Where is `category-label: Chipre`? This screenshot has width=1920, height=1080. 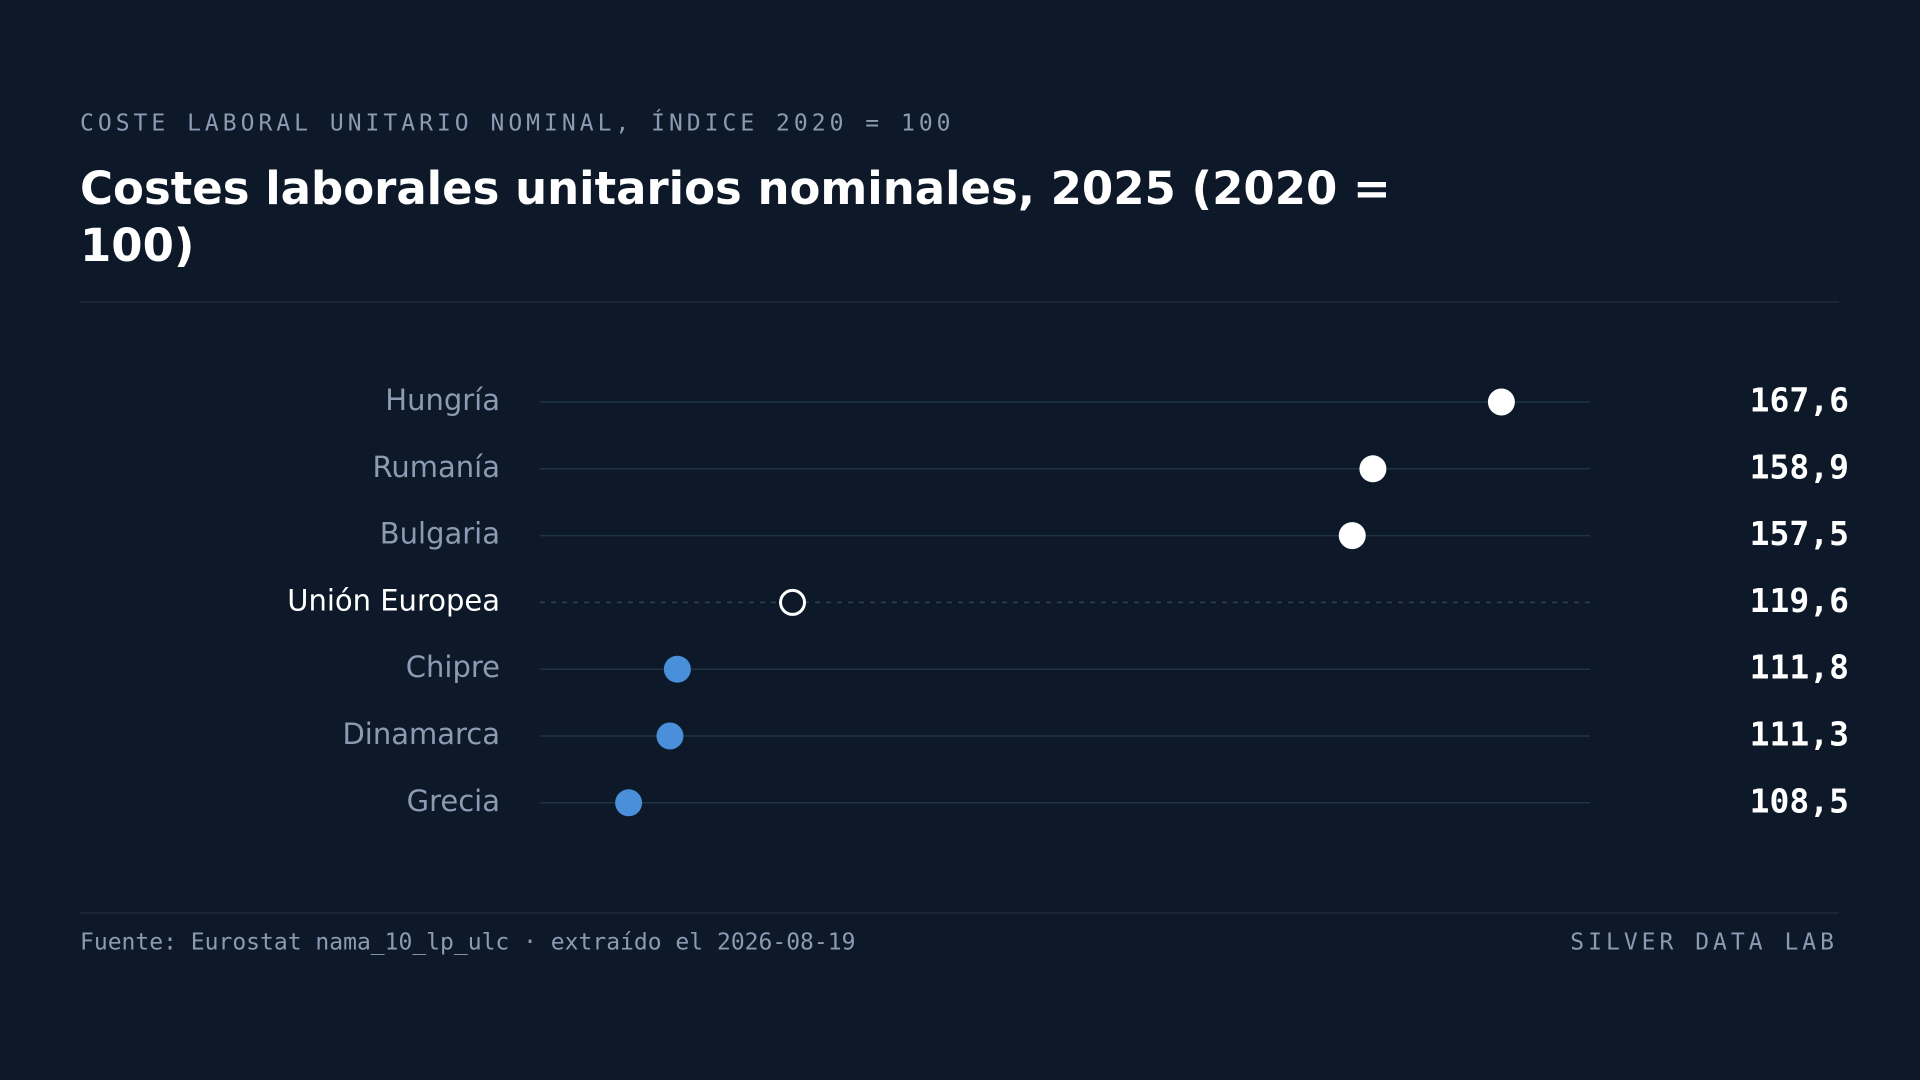 category-label: Chipre is located at coordinates (453, 667).